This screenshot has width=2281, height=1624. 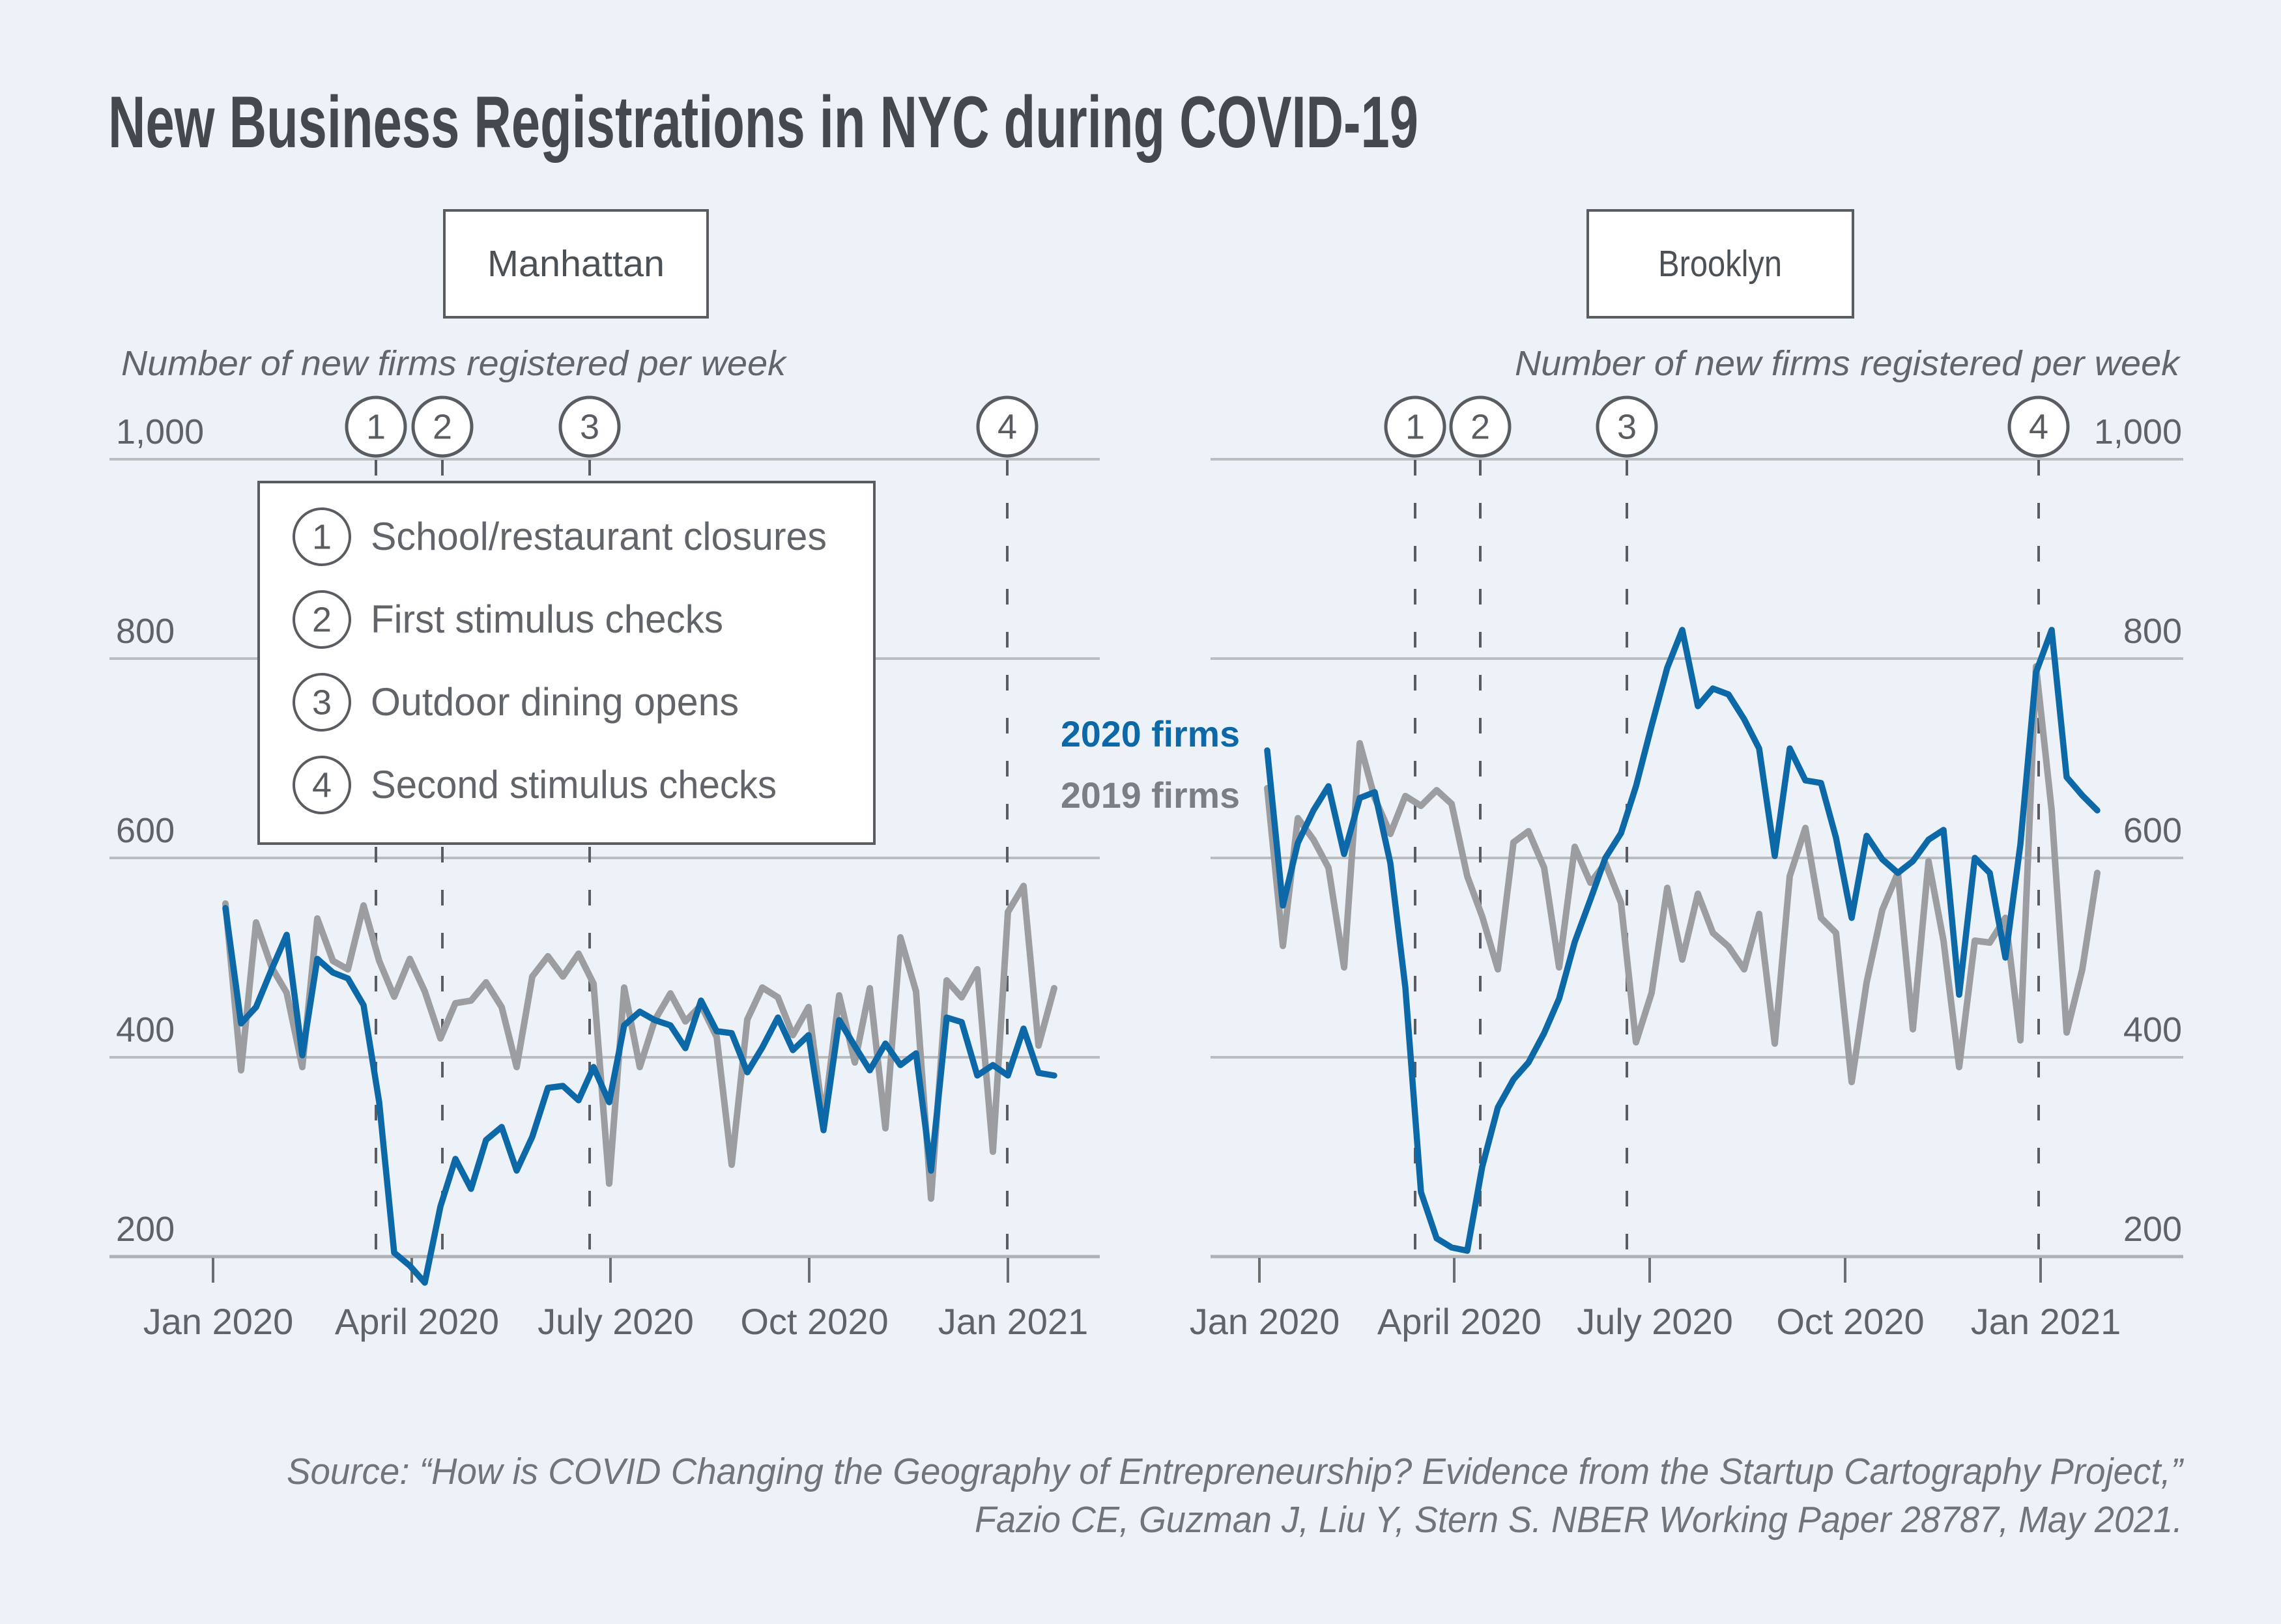 What do you see at coordinates (1150, 734) in the screenshot?
I see `svg-text: 2020 firms` at bounding box center [1150, 734].